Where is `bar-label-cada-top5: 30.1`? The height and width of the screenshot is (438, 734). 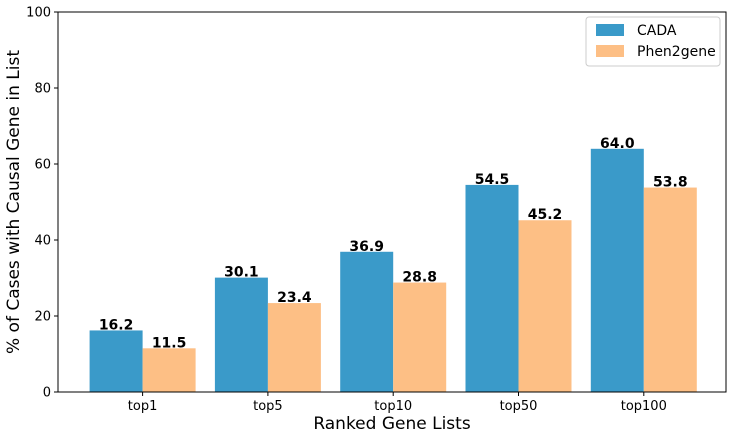 bar-label-cada-top5: 30.1 is located at coordinates (241, 273).